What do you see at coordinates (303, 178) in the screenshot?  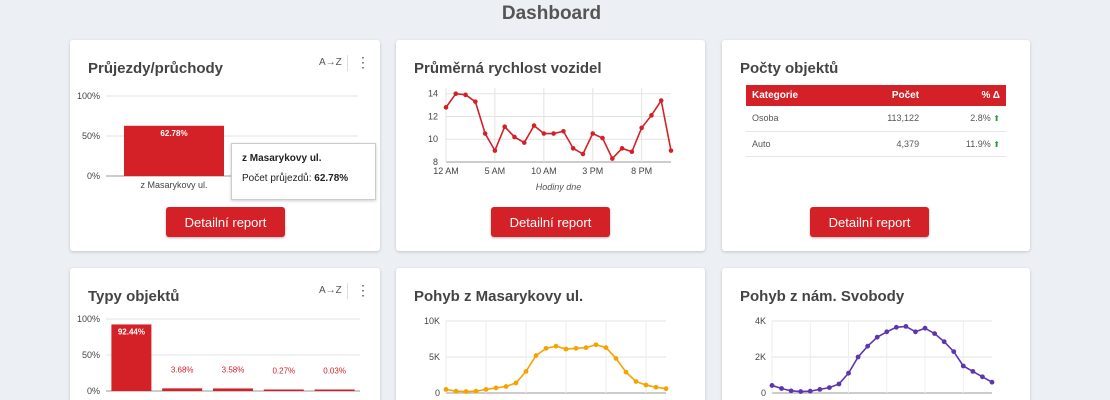 I see `tooltip-row: Počet průjezdů: 62.78%` at bounding box center [303, 178].